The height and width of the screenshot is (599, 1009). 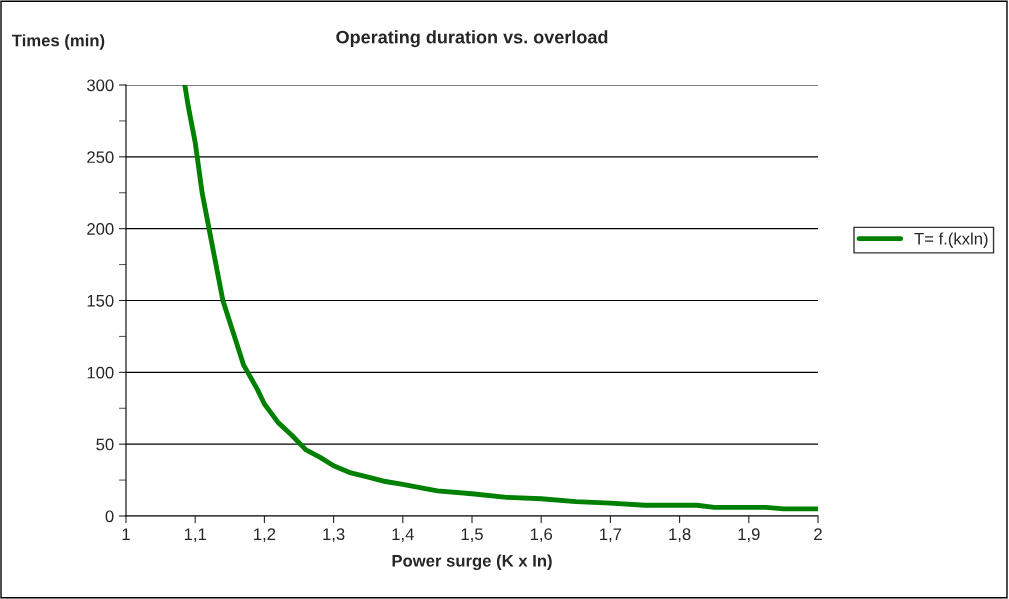 What do you see at coordinates (100, 85) in the screenshot?
I see `y-tick-label: 300` at bounding box center [100, 85].